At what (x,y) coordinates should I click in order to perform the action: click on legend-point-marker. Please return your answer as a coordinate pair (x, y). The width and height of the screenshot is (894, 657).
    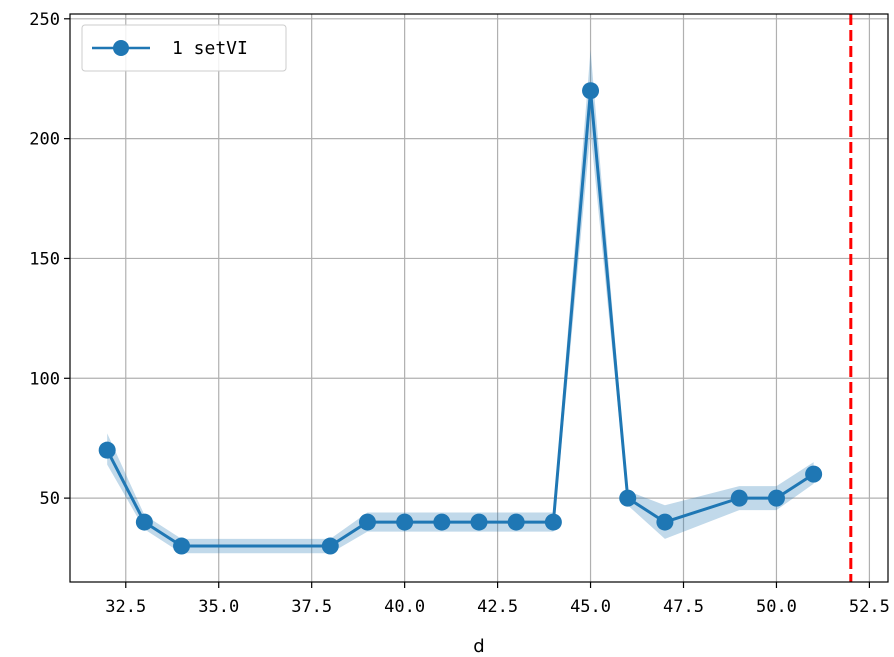
    Looking at the image, I should click on (121, 48).